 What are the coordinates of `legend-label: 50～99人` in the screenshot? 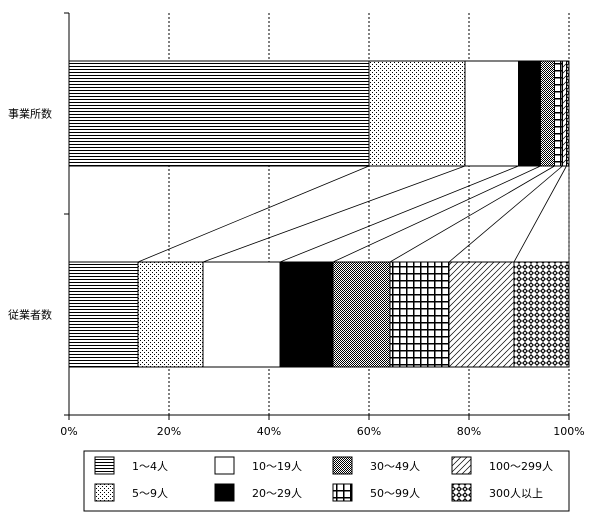 It's located at (395, 493).